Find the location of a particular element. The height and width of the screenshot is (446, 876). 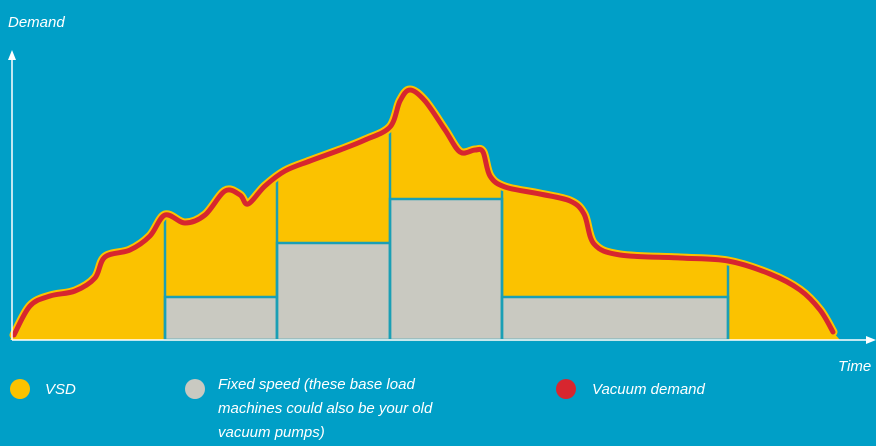

x-arrow is located at coordinates (871, 340).